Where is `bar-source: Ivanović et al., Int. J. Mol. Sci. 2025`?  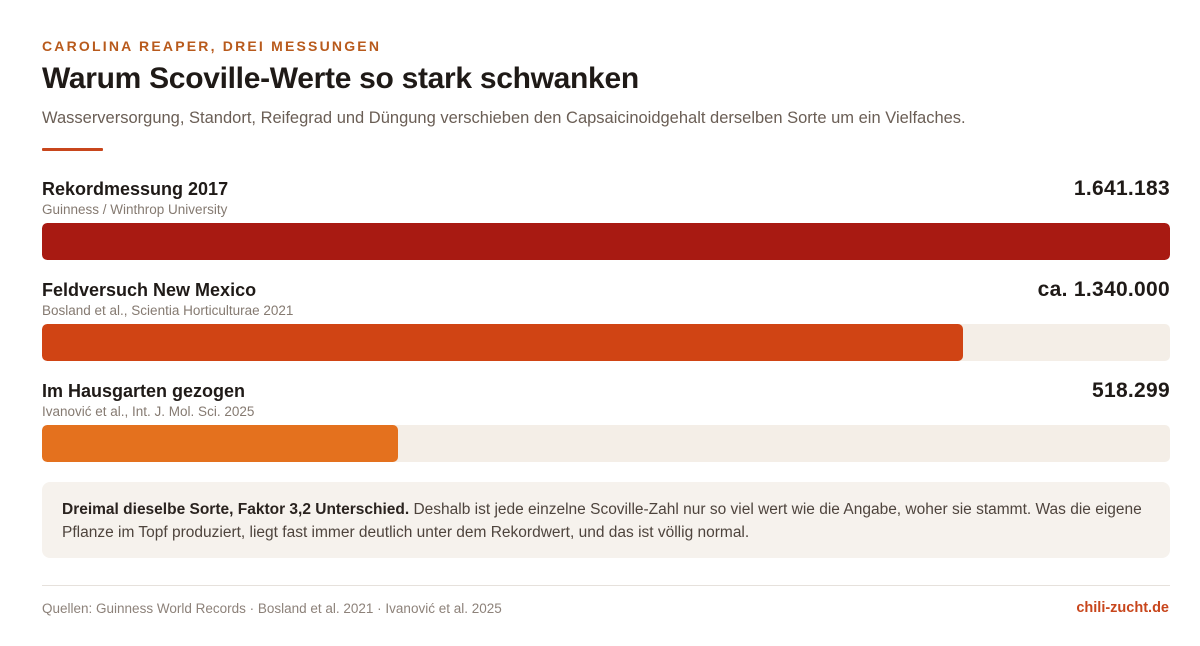 bar-source: Ivanović et al., Int. J. Mol. Sci. 2025 is located at coordinates (148, 411).